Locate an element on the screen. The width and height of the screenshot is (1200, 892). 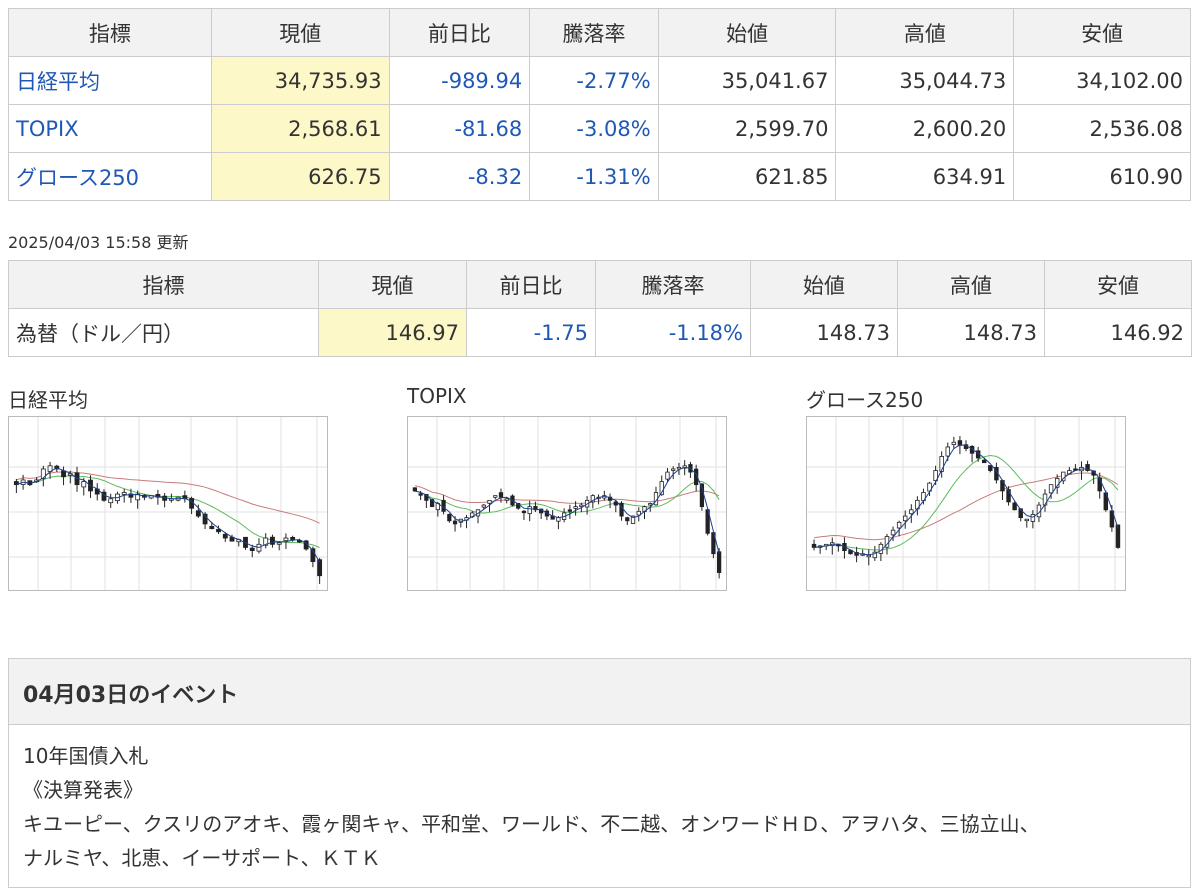
rate-value: -1.31% is located at coordinates (594, 176).